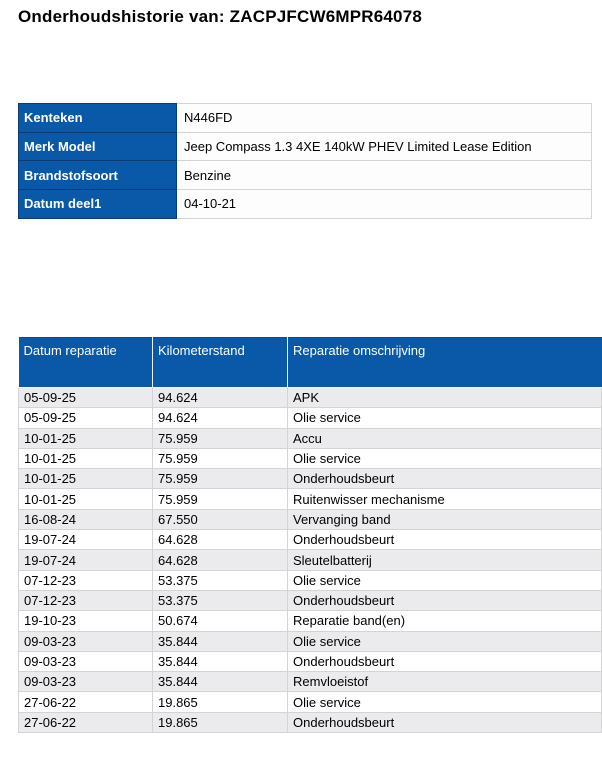  Describe the element at coordinates (384, 118) in the screenshot. I see `info-value: N446FD` at that location.